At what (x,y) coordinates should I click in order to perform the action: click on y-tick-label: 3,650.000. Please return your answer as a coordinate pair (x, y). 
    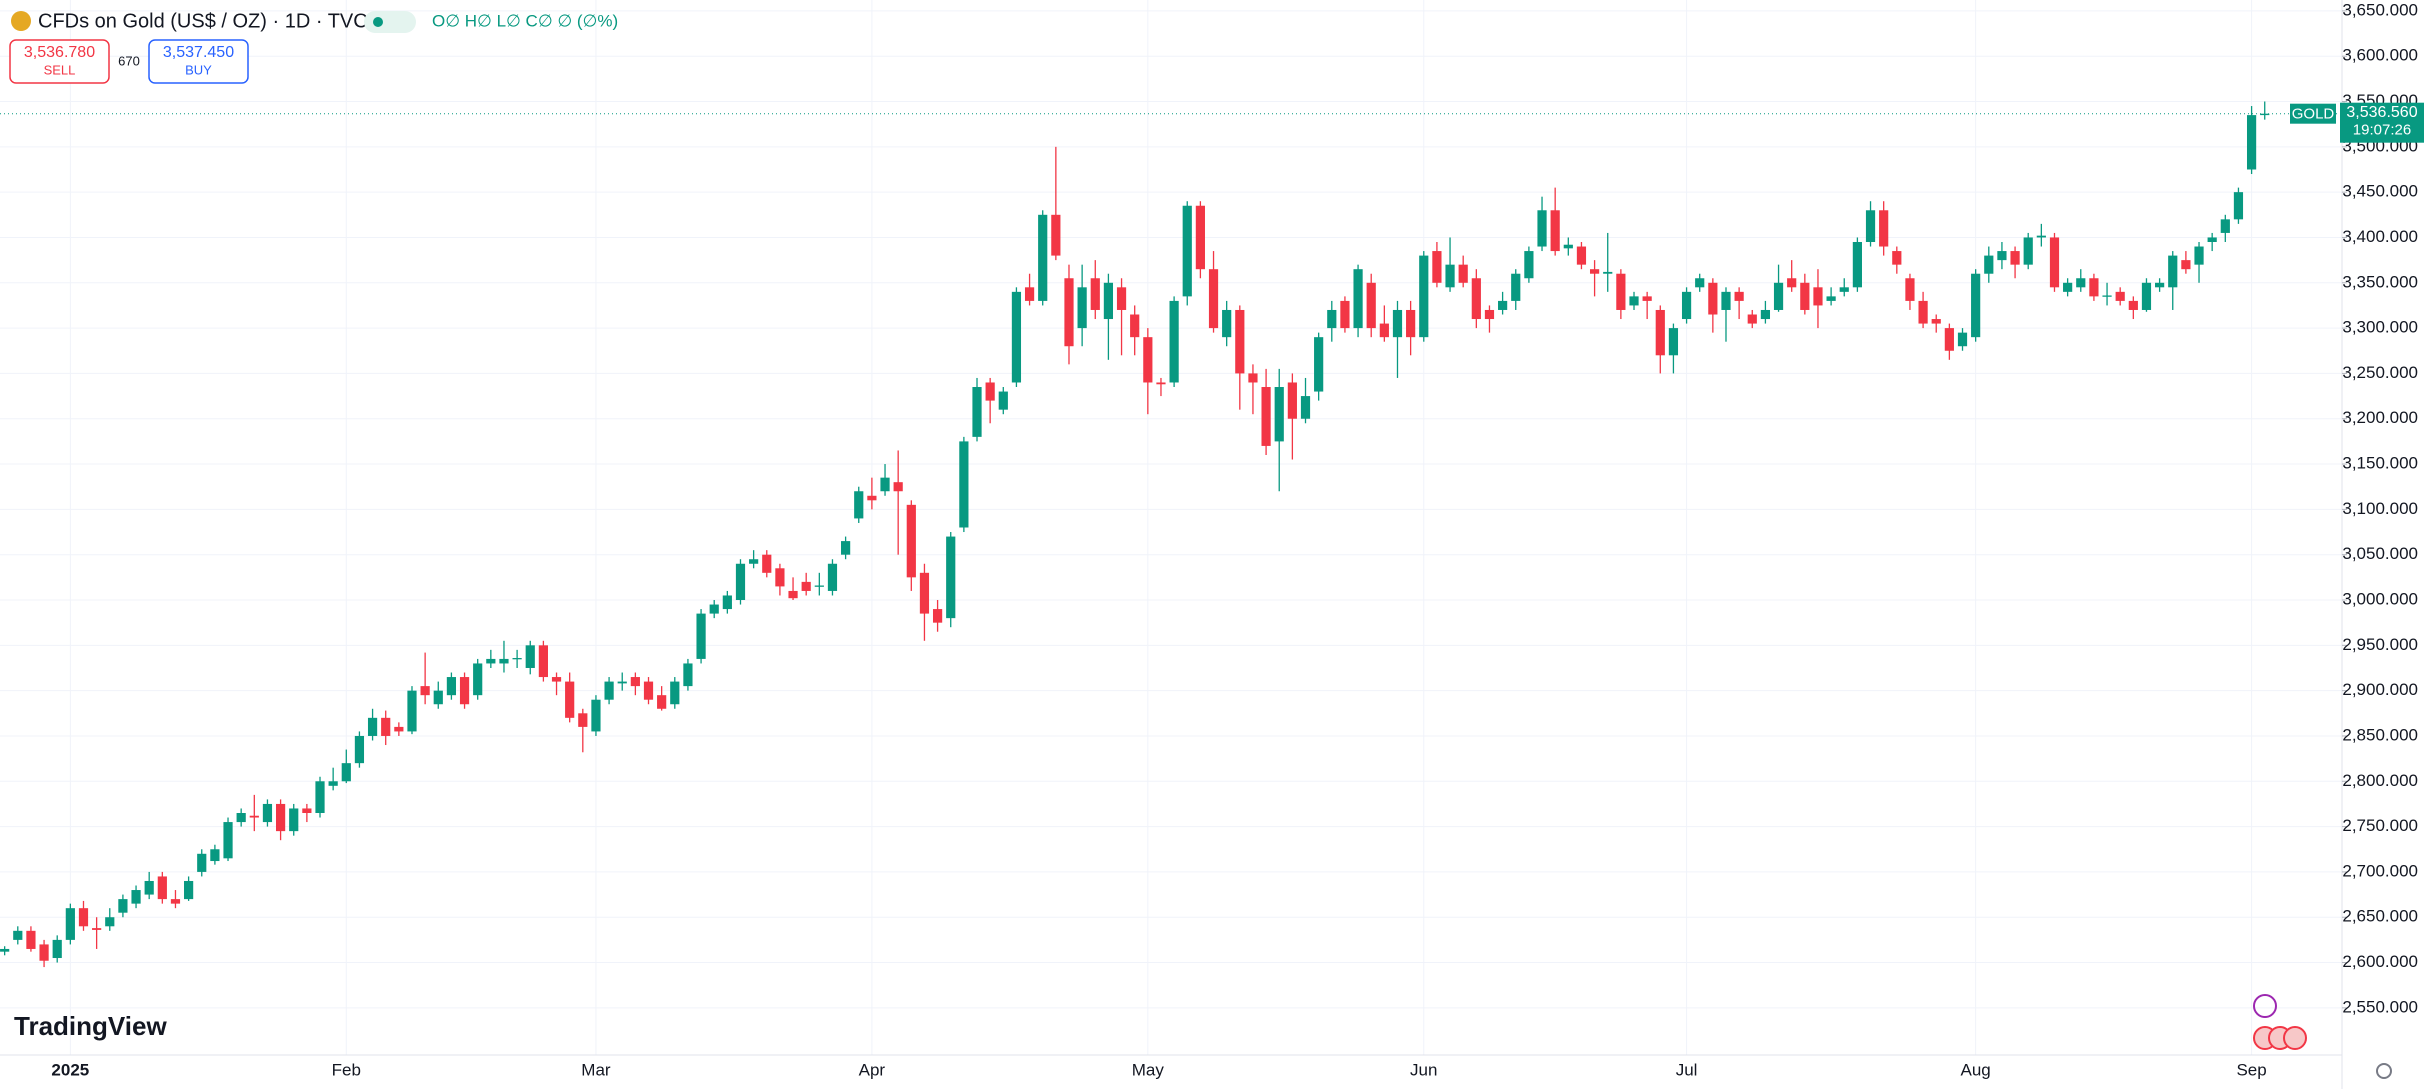
    Looking at the image, I should click on (2380, 9).